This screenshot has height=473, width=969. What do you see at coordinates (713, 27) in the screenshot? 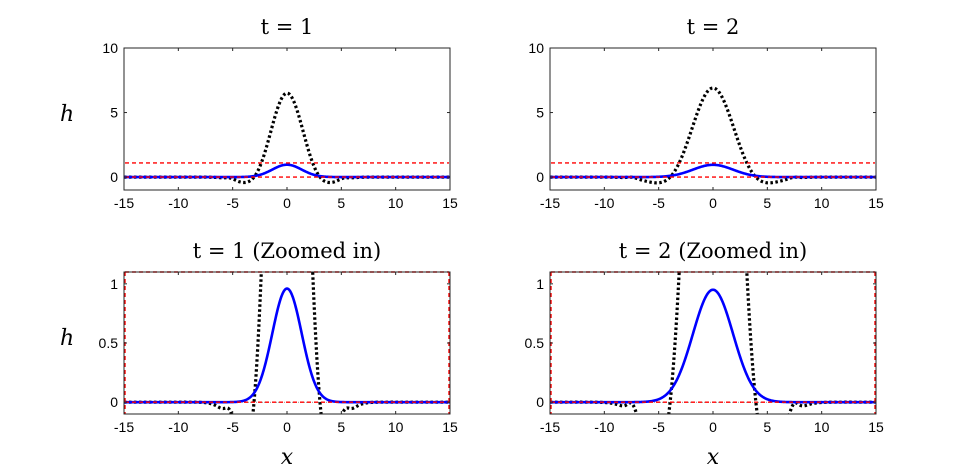
I see `chart-title: t = 2` at bounding box center [713, 27].